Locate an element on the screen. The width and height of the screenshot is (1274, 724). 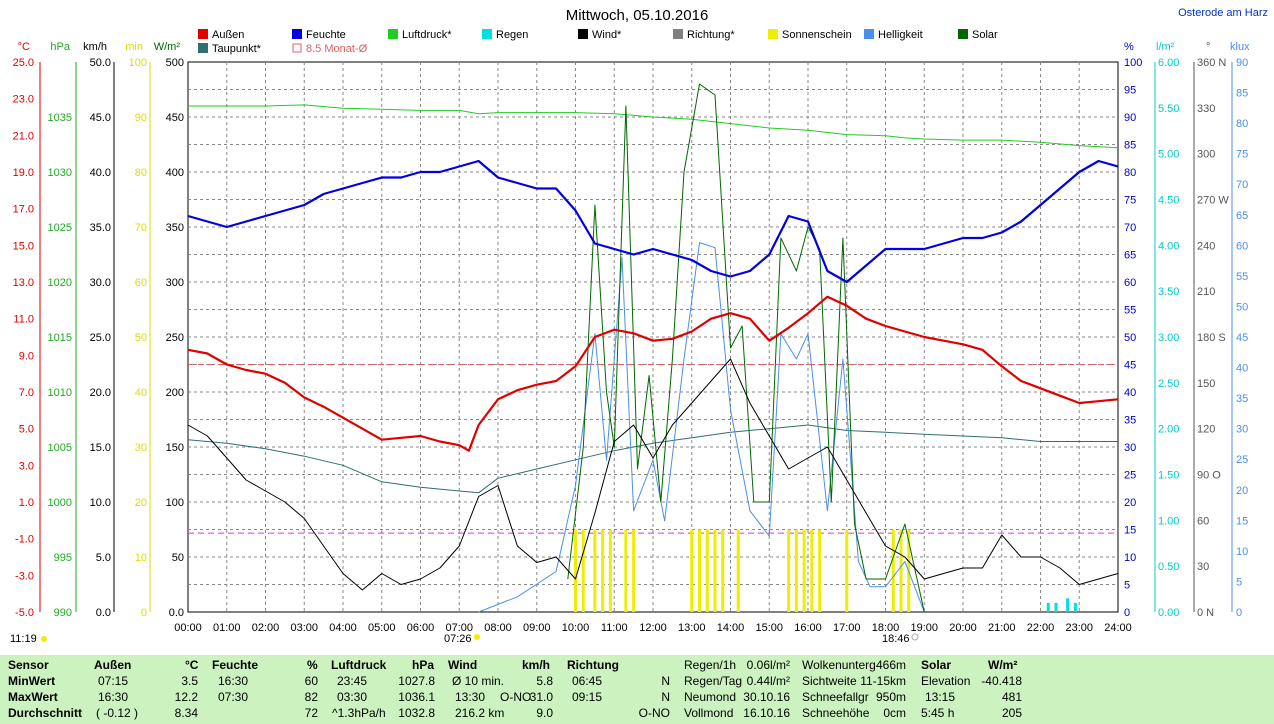
rain-axis-tick-label: 1.00 is located at coordinates (1168, 521).